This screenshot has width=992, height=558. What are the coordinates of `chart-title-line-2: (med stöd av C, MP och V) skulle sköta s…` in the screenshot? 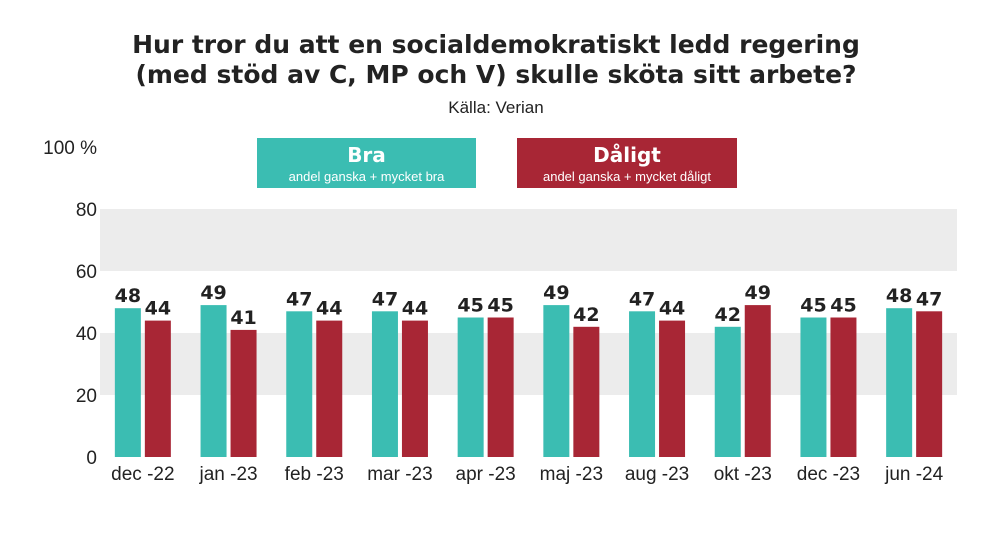 It's located at (496, 74).